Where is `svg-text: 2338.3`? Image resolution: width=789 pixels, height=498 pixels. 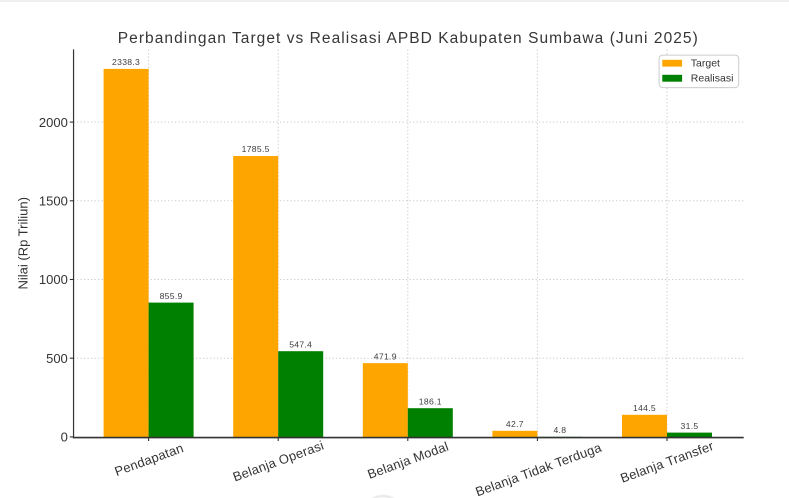 svg-text: 2338.3 is located at coordinates (126, 62).